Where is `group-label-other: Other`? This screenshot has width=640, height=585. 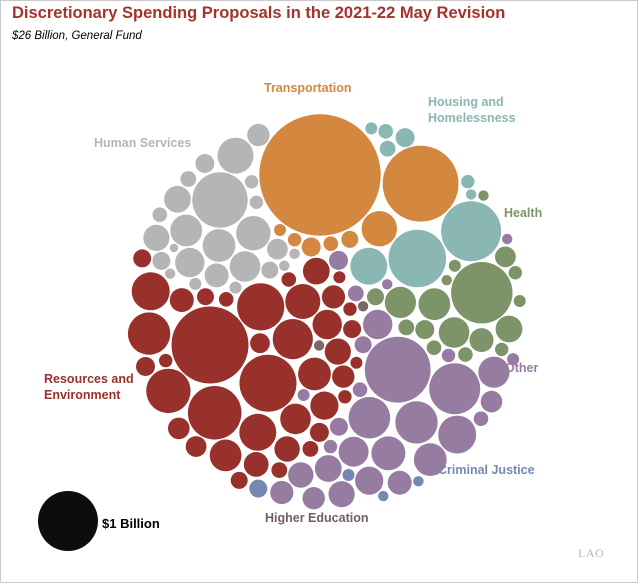 group-label-other: Other is located at coordinates (521, 368).